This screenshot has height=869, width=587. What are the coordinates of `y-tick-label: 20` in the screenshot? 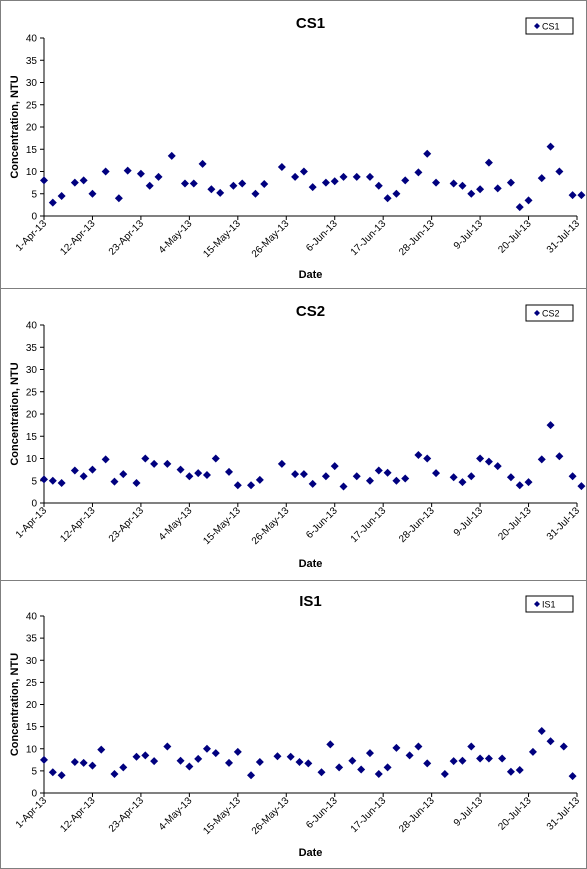 It's located at (32, 705).